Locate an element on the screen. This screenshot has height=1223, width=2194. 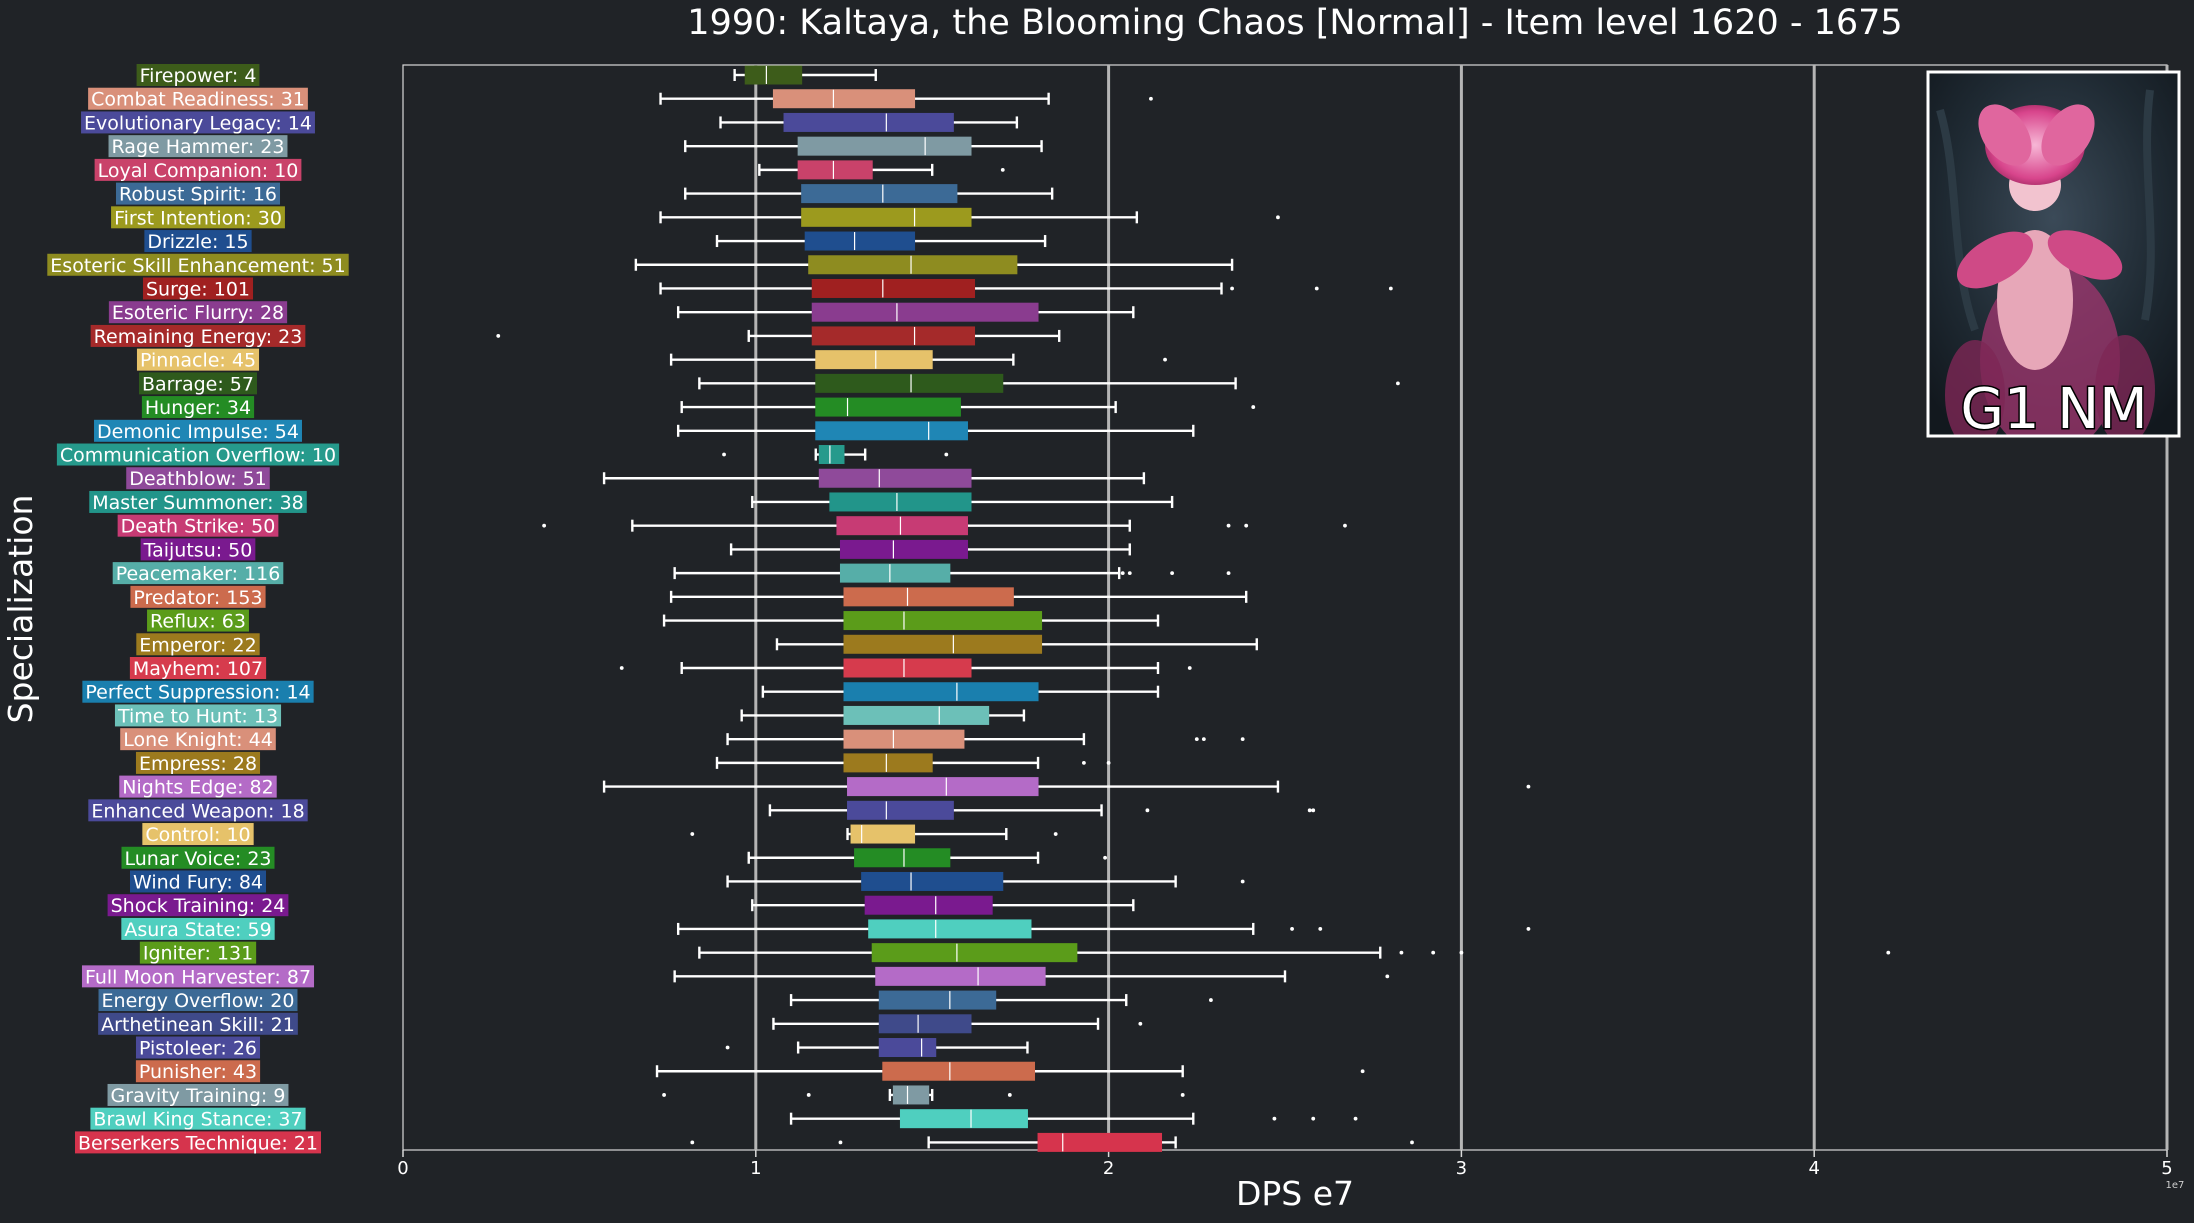
specialization-label: Enhanced Weapon: 18 is located at coordinates (198, 810).